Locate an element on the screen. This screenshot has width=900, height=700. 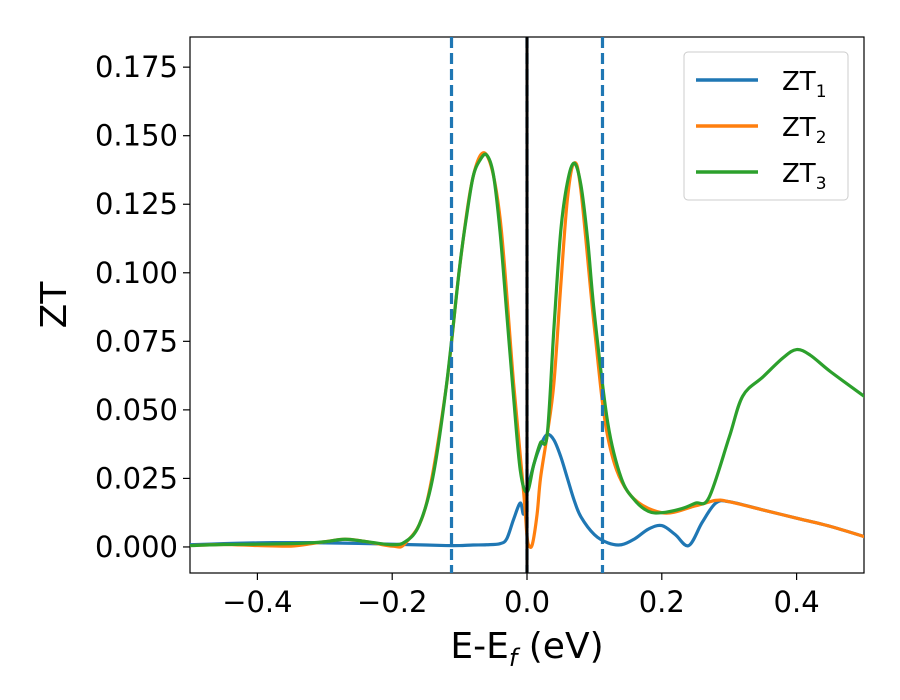
x-tick-label: 0.4 is located at coordinates (797, 602).